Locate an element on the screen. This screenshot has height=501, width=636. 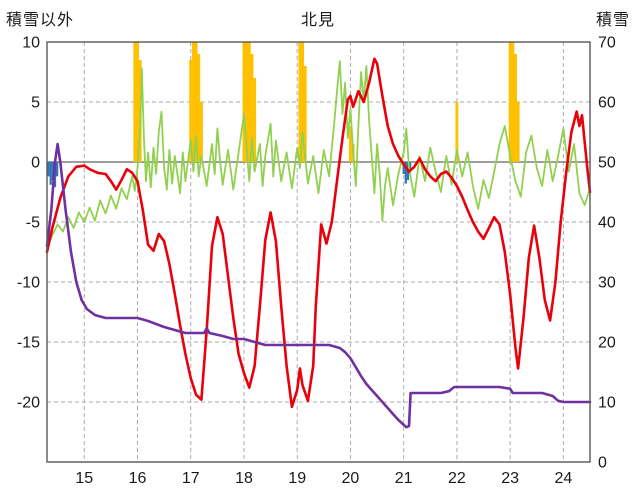
x-axis-tick-label: 18 is located at coordinates (244, 478).